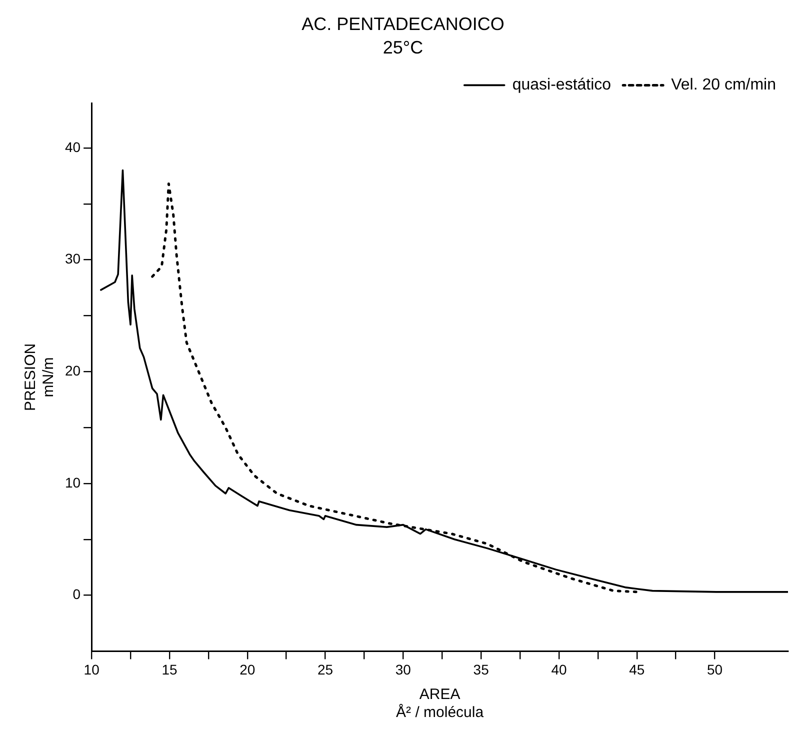 The width and height of the screenshot is (807, 745). Describe the element at coordinates (562, 85) in the screenshot. I see `legend-label: quasi-estático` at that location.